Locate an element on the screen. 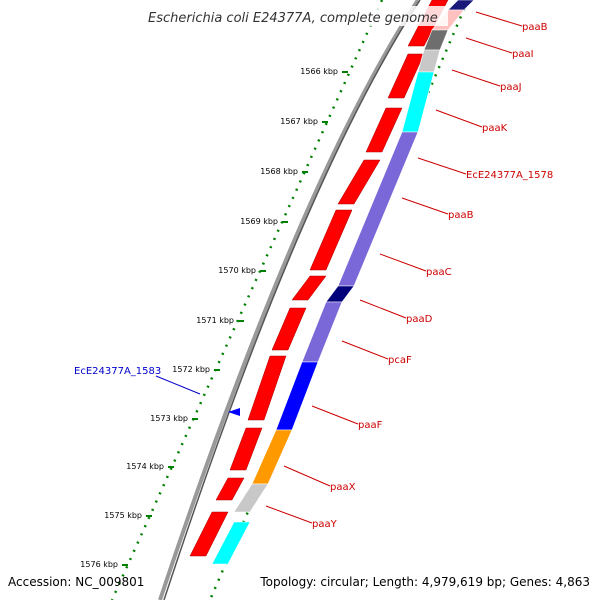 This screenshot has width=600, height=600. gene-label: paaY is located at coordinates (325, 524).